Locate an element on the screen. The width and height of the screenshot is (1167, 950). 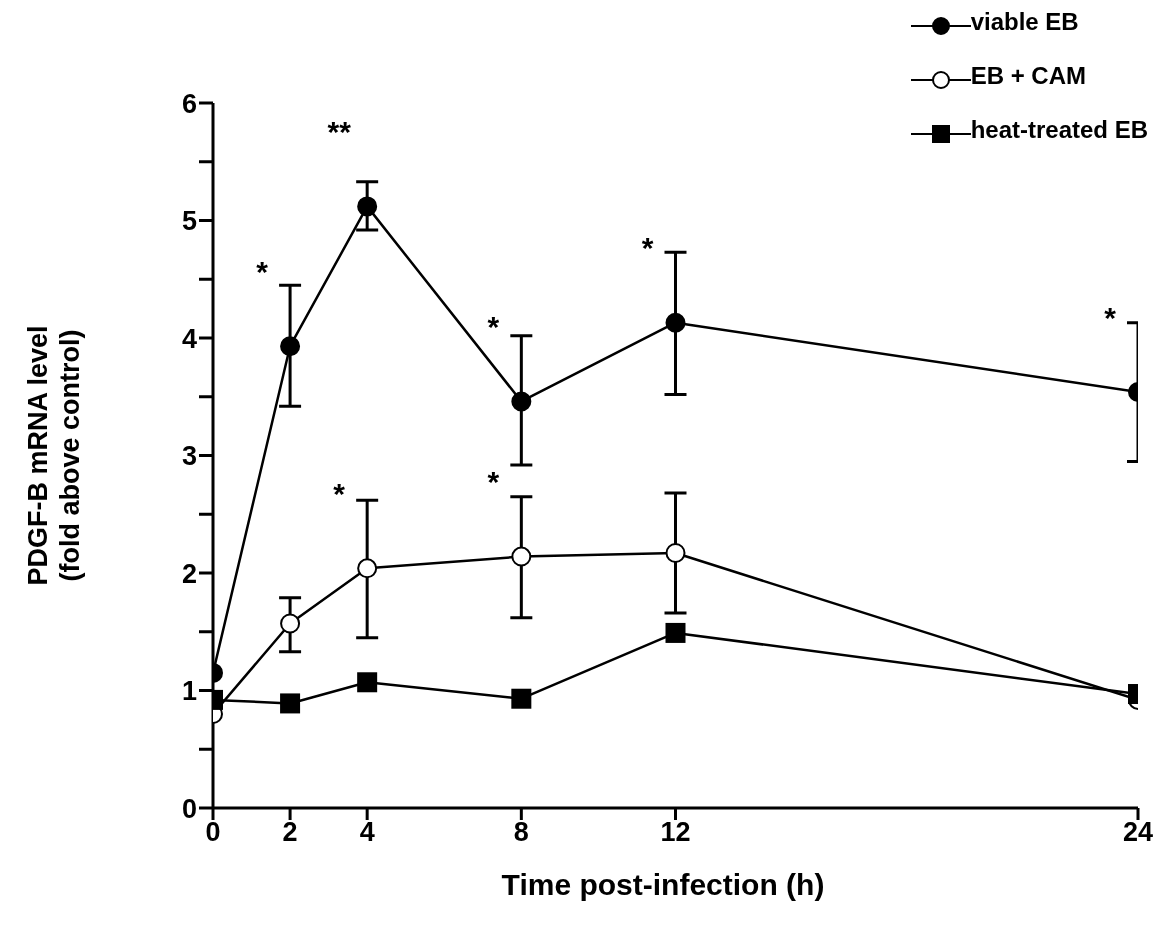
y-tick-label: 0 is located at coordinates (189, 808).